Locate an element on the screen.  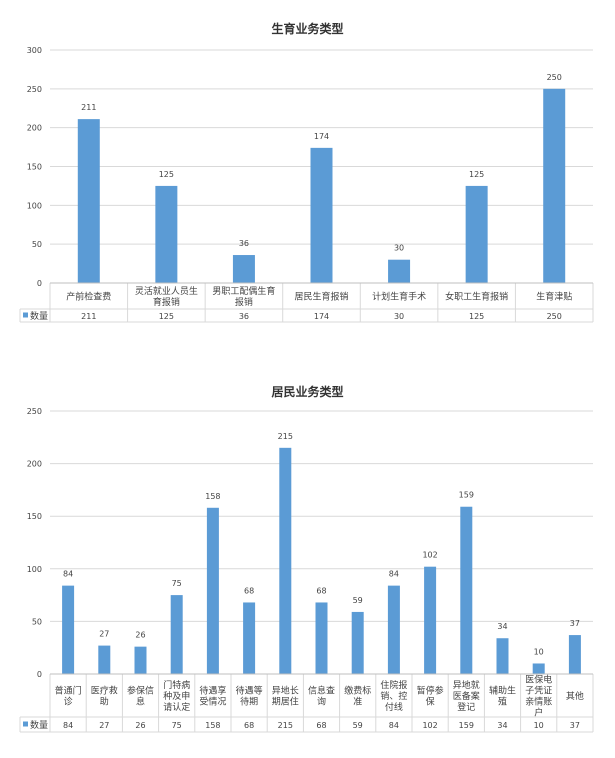
category-label: 辅助生 is located at coordinates (502, 691).